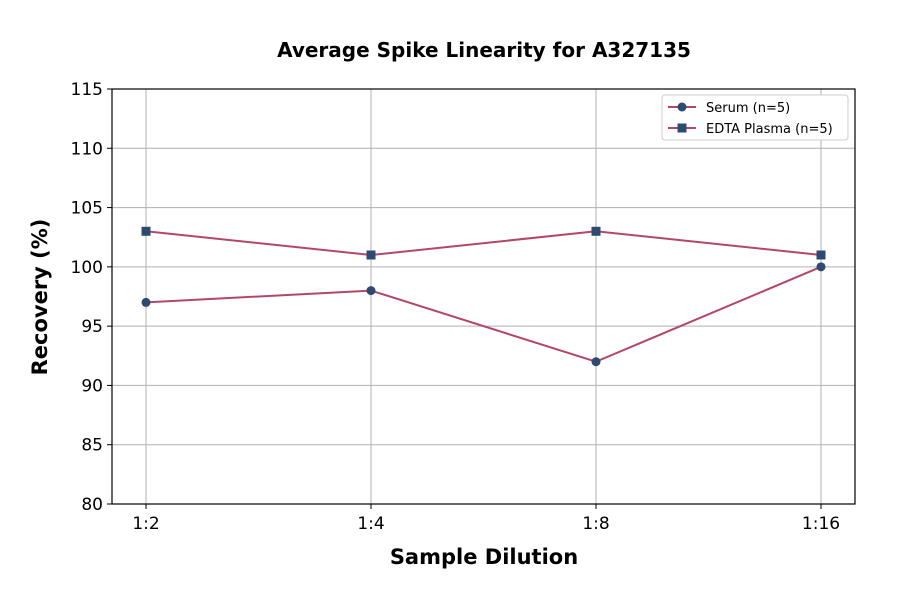  What do you see at coordinates (87, 268) in the screenshot?
I see `y-tick-label: 100` at bounding box center [87, 268].